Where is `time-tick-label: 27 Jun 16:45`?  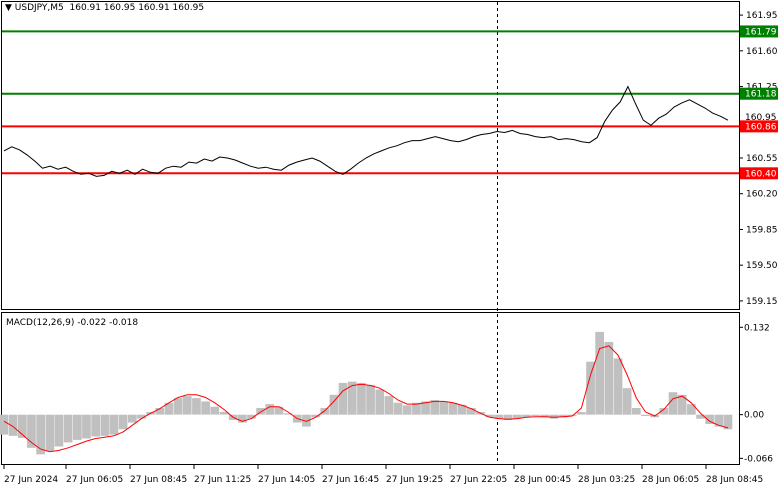 time-tick-label: 27 Jun 16:45 is located at coordinates (350, 480).